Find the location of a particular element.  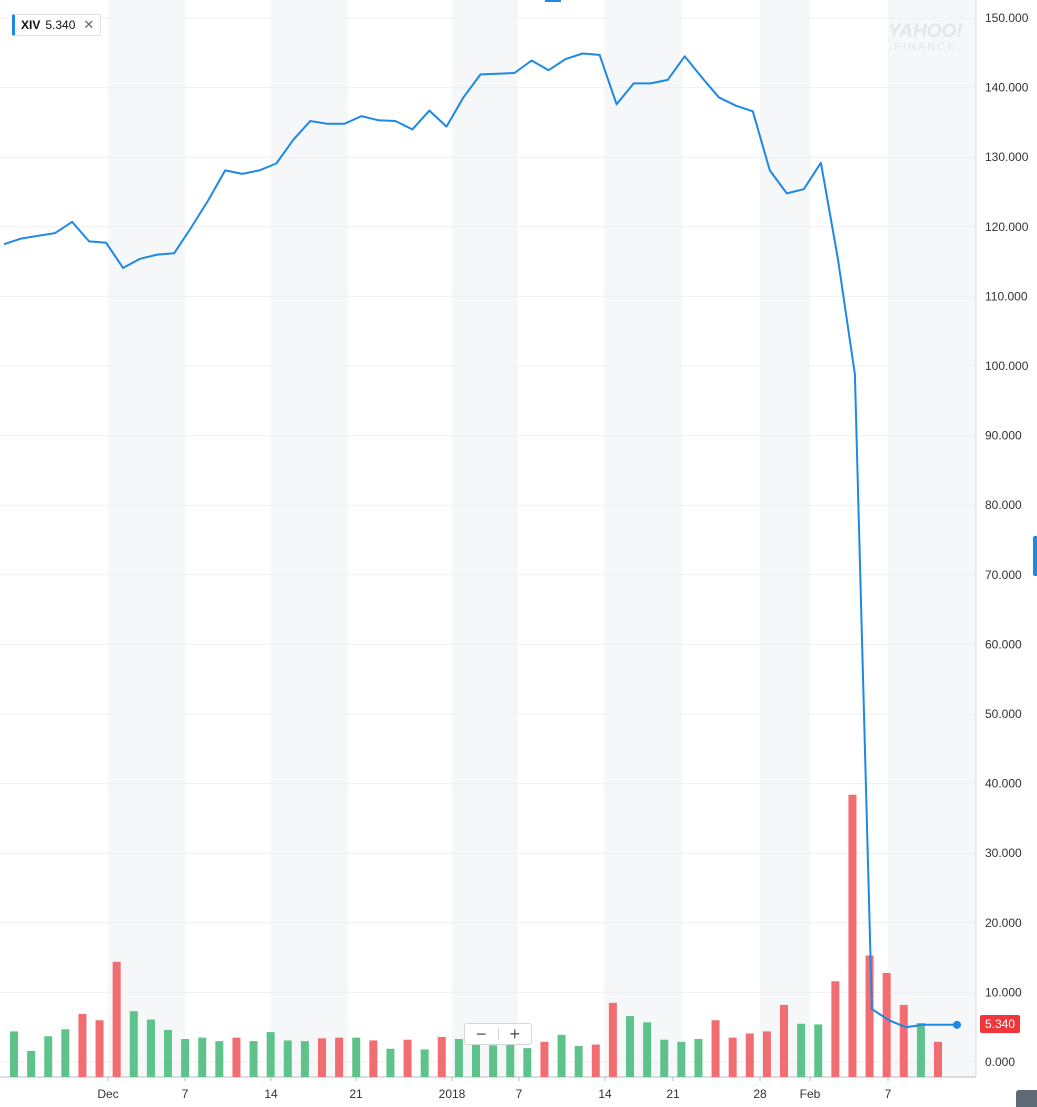

y-tick-label: 110.000 is located at coordinates (1006, 296).